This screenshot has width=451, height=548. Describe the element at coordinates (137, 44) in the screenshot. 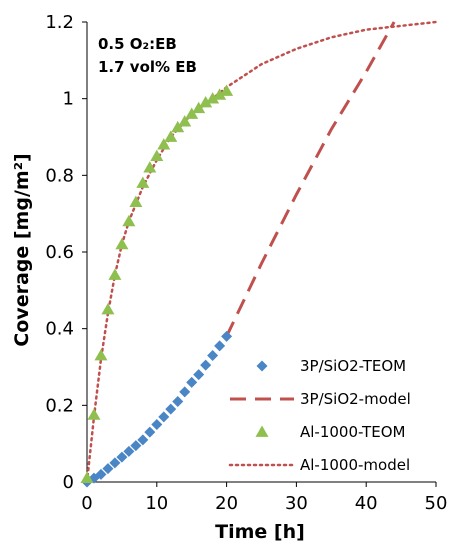

I see `annotation-ratio: 0.5 O₂:EB` at that location.